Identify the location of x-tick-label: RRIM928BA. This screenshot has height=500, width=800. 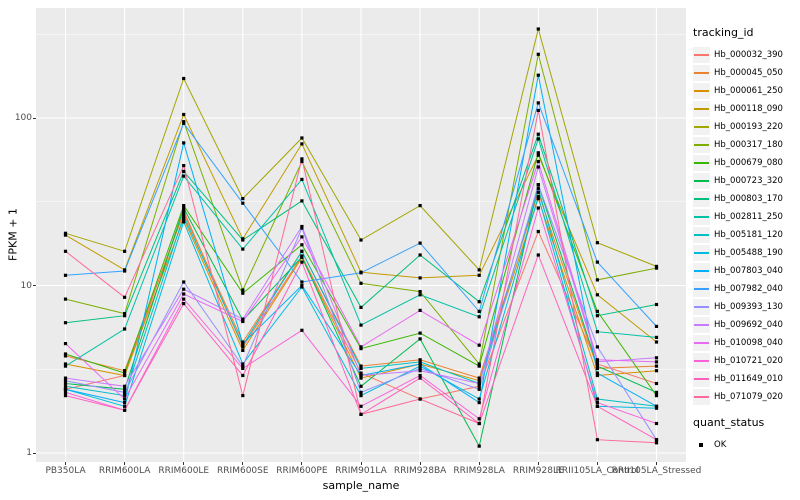
(420, 471).